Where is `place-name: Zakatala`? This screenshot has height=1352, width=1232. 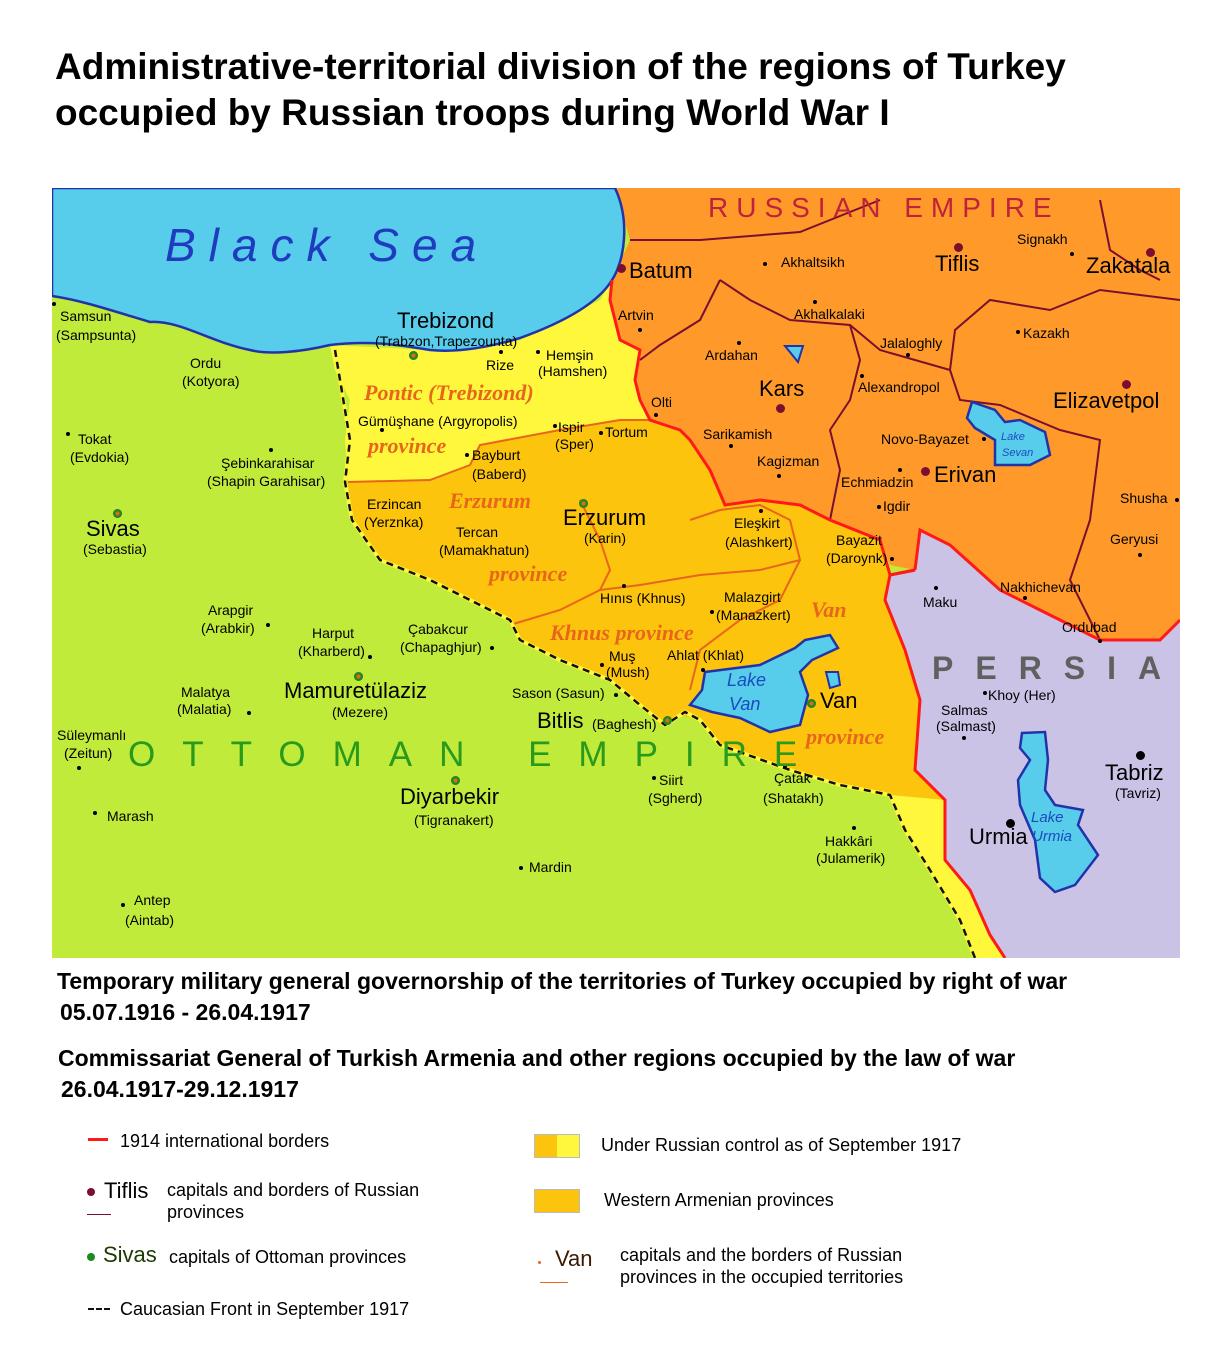 place-name: Zakatala is located at coordinates (1128, 265).